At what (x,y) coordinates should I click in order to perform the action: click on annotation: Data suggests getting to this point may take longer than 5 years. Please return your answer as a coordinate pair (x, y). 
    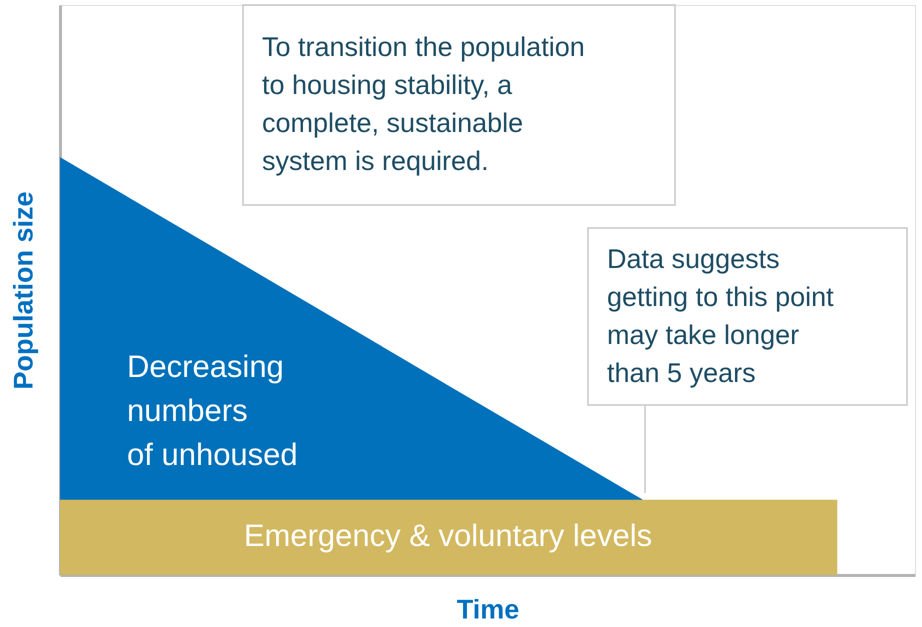
    Looking at the image, I should click on (720, 316).